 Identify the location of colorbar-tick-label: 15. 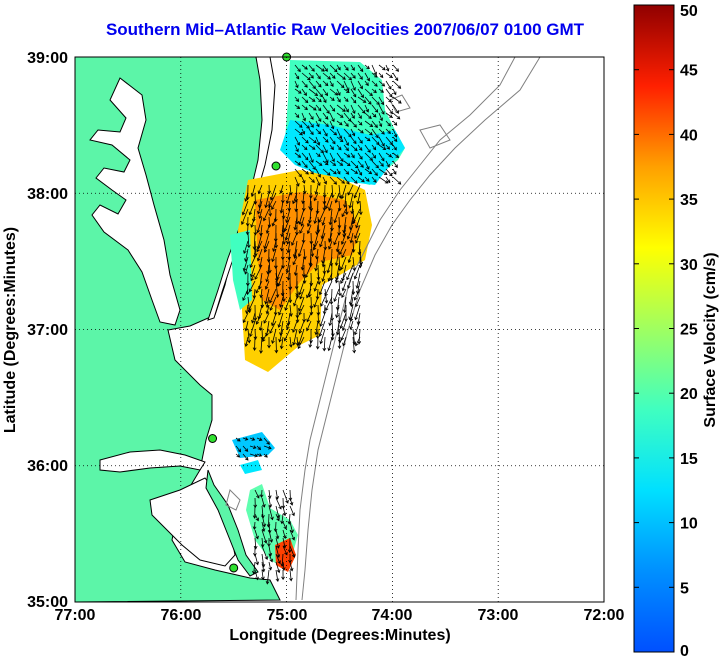
(689, 459).